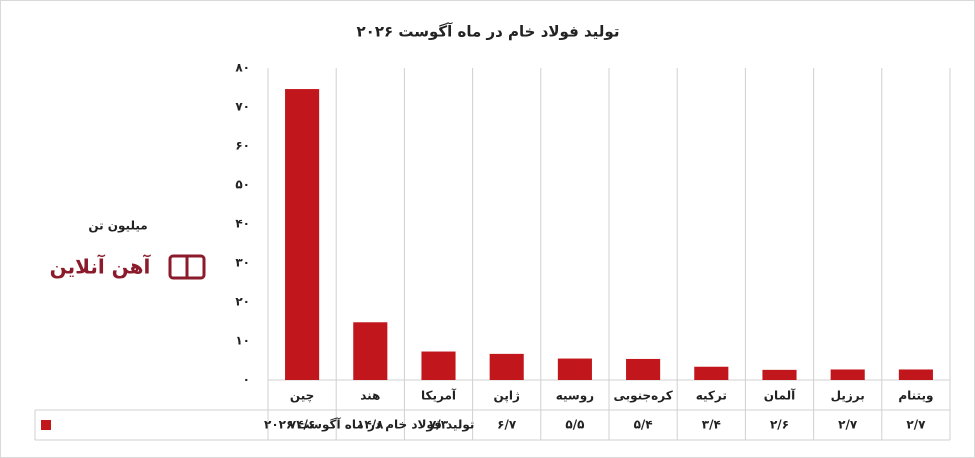  Describe the element at coordinates (439, 395) in the screenshot. I see `x-tick-label: آمریکا` at that location.